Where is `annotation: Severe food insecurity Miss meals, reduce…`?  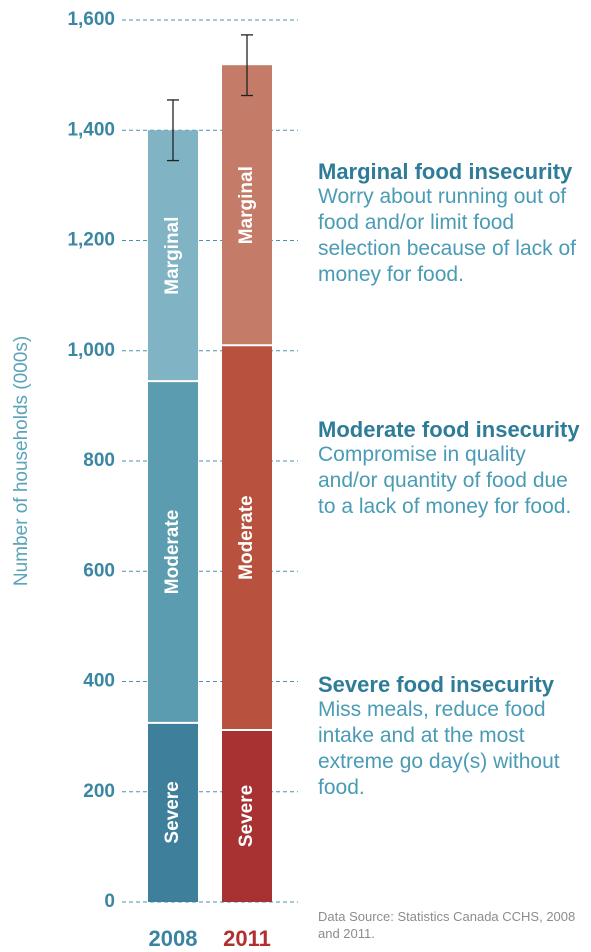
annotation: Severe food insecurity Miss meals, reduce… is located at coordinates (454, 737).